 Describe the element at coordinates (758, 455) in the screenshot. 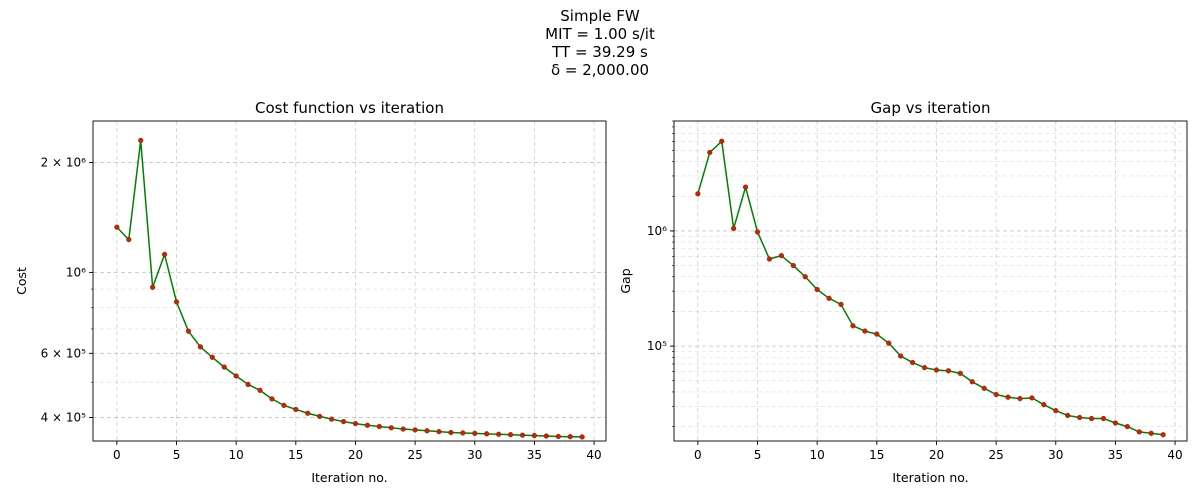

I see `gap-x-tick-label: 5` at that location.